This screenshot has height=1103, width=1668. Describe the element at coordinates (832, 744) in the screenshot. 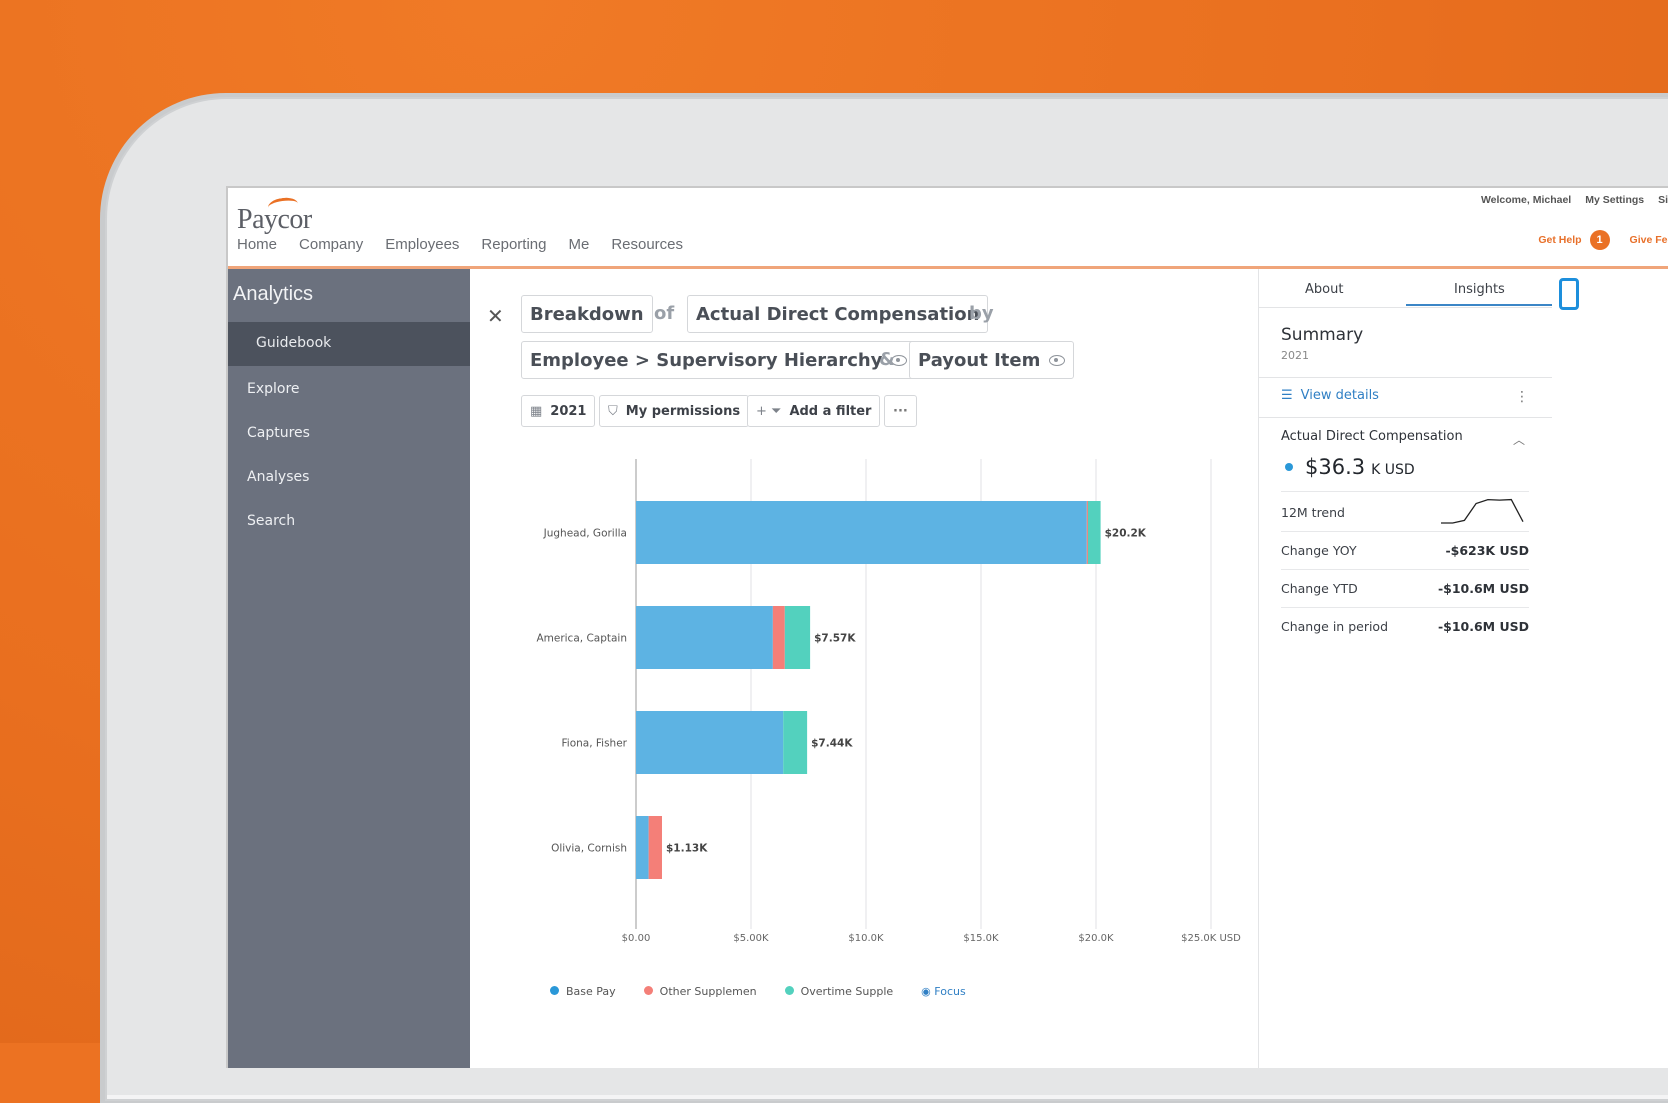

I see `bar-total-label: $7.44K` at that location.